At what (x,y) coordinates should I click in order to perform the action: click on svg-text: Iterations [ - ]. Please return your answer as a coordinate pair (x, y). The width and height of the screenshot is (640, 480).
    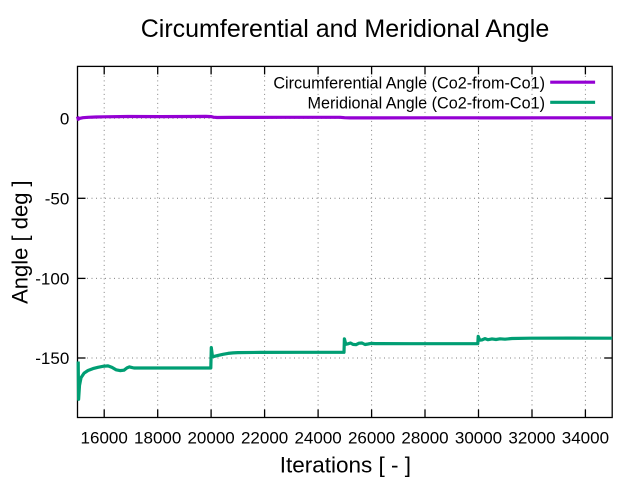
    Looking at the image, I should click on (345, 465).